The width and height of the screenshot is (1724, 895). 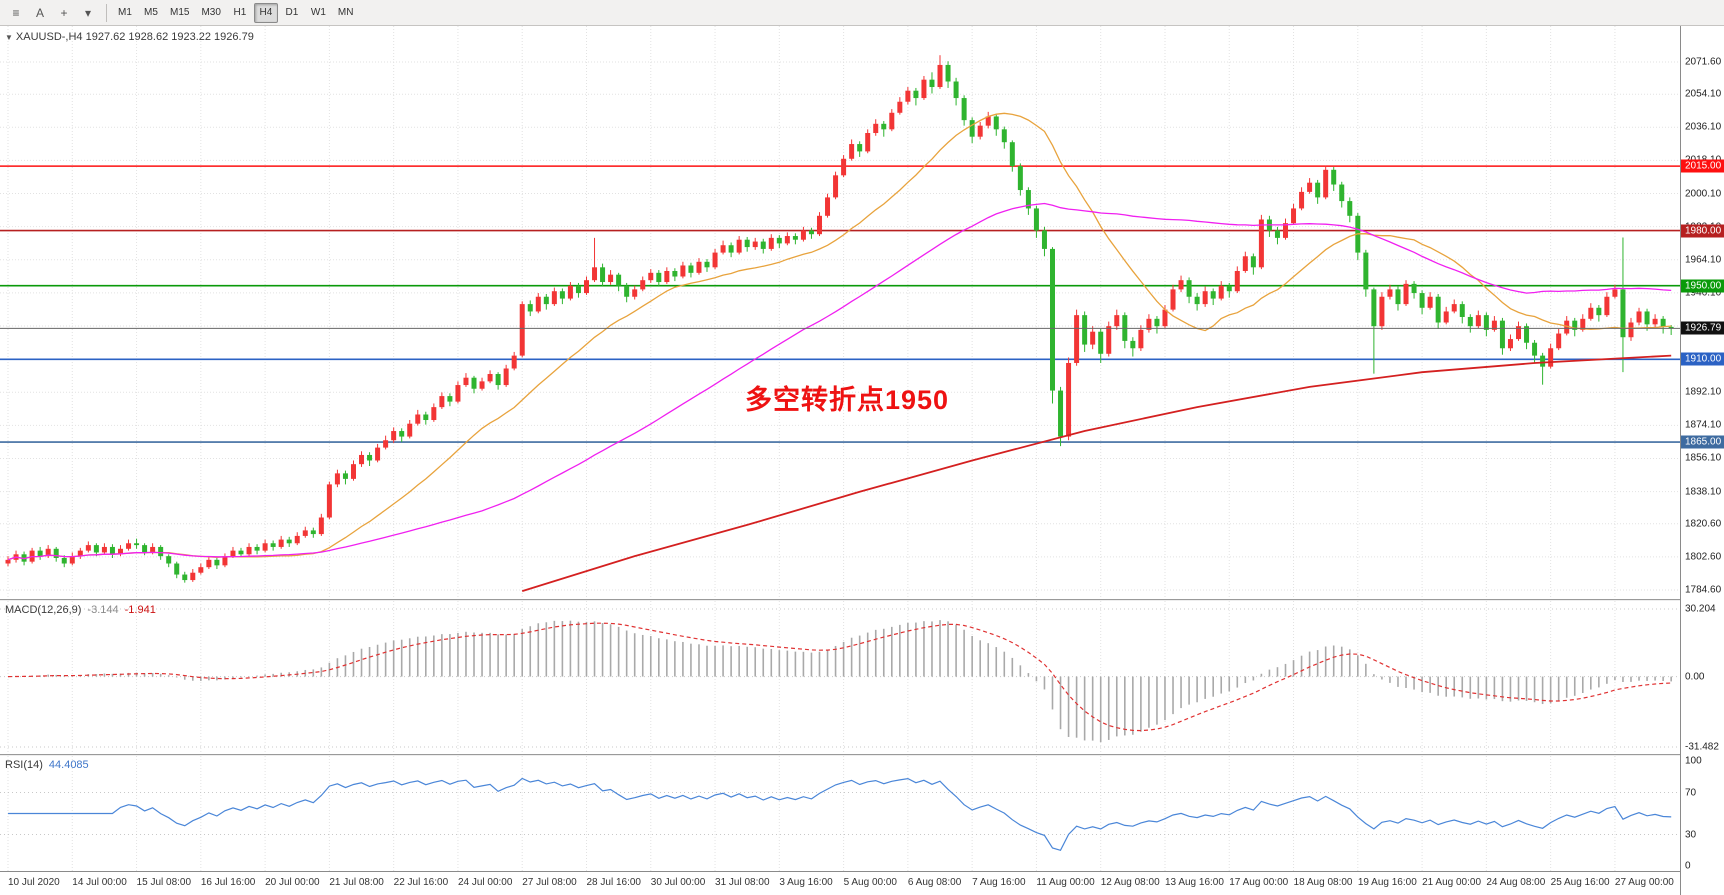 What do you see at coordinates (318, 12) in the screenshot?
I see `timeframe-w1: W1` at bounding box center [318, 12].